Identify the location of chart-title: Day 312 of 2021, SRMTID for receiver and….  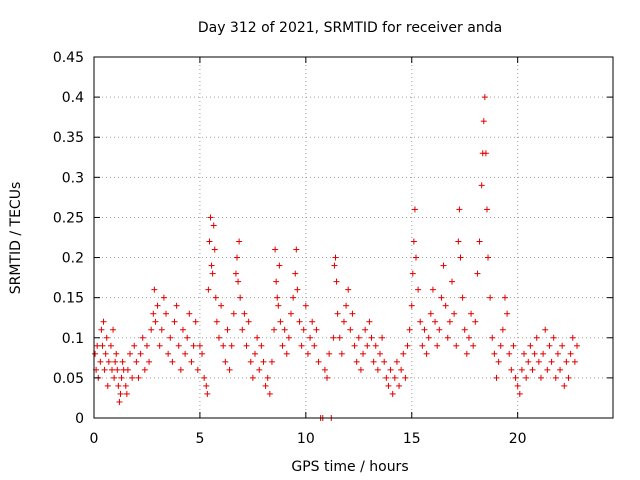
(350, 28).